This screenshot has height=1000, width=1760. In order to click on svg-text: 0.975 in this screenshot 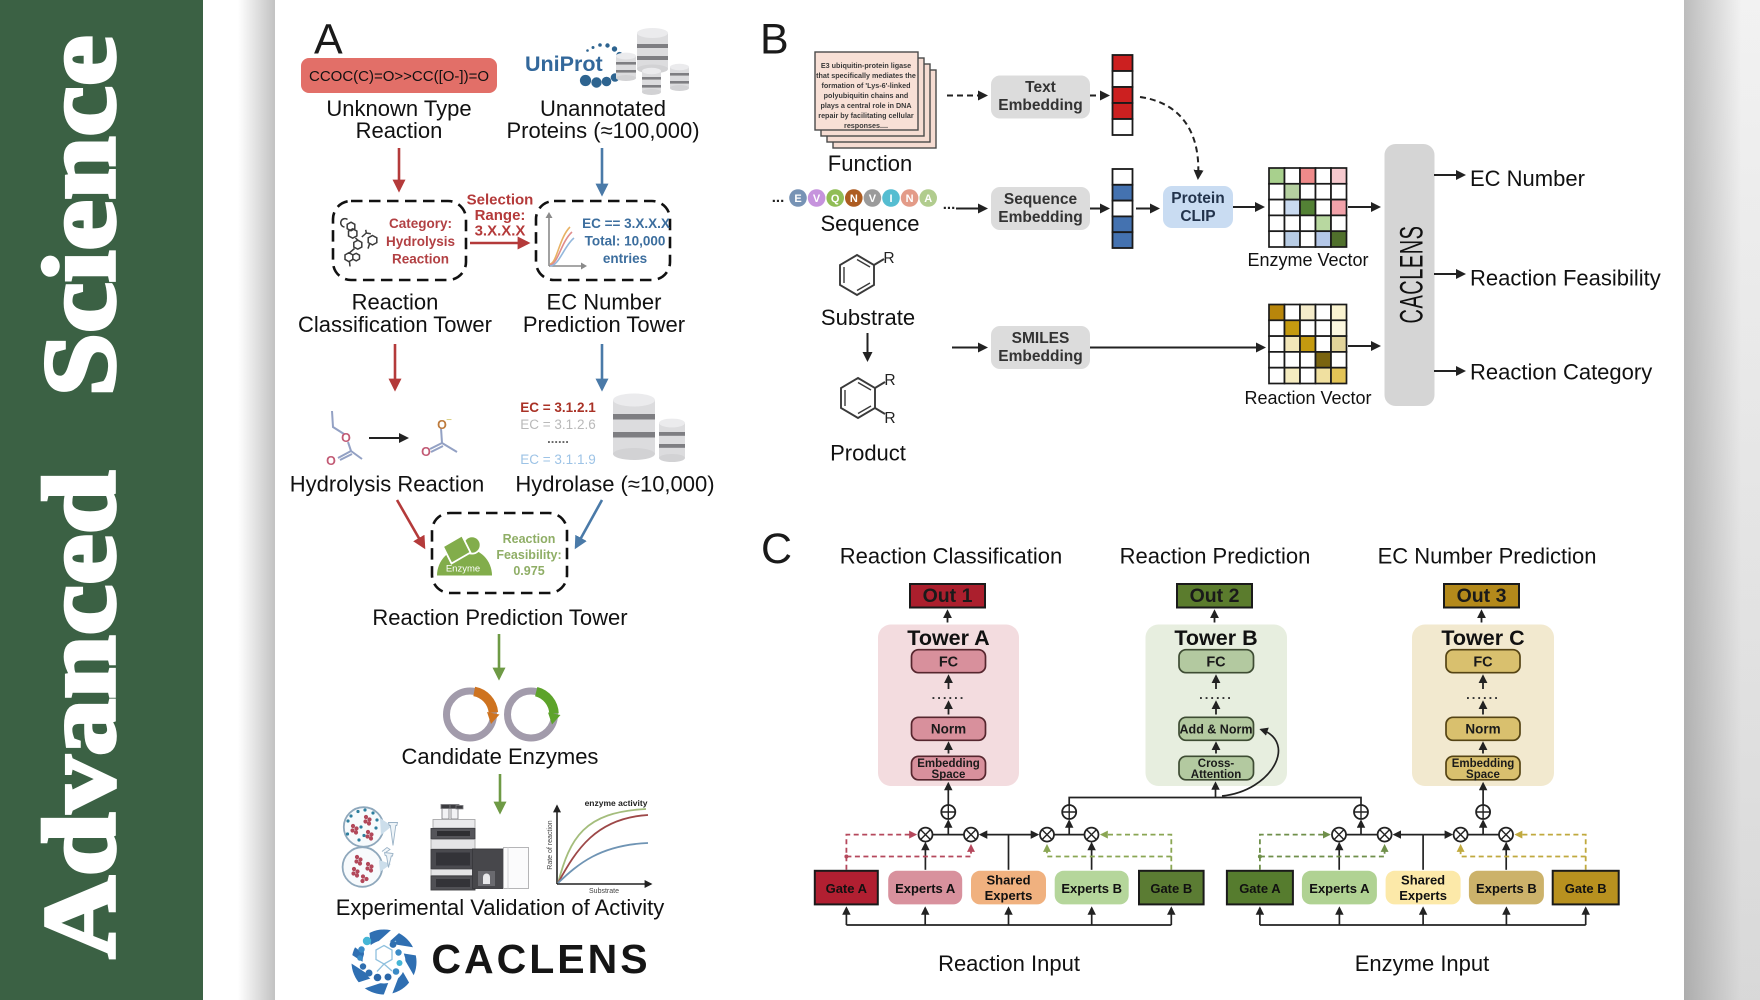, I will do `click(528, 571)`.